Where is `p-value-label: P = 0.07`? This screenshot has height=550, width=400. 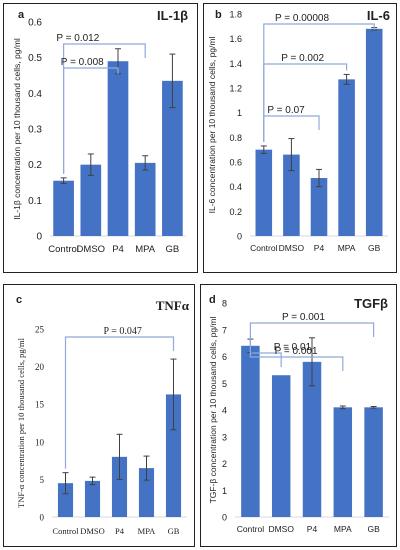
p-value-label: P = 0.07 is located at coordinates (286, 110).